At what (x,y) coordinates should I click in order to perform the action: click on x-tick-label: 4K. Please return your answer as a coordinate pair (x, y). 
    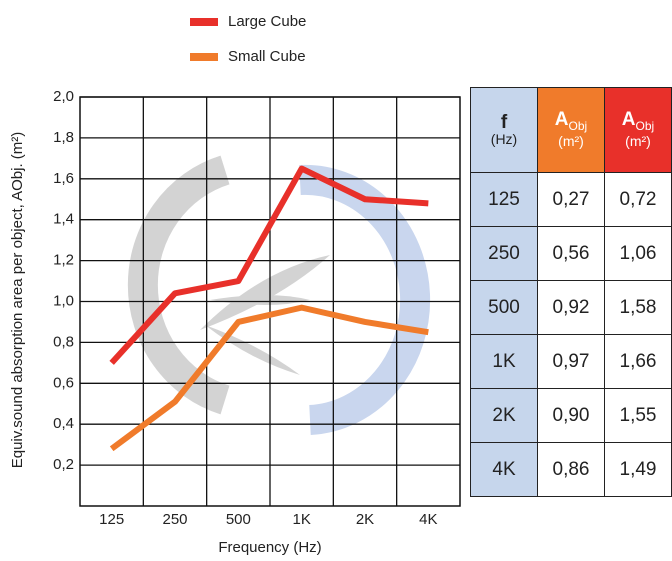
    Looking at the image, I should click on (428, 519).